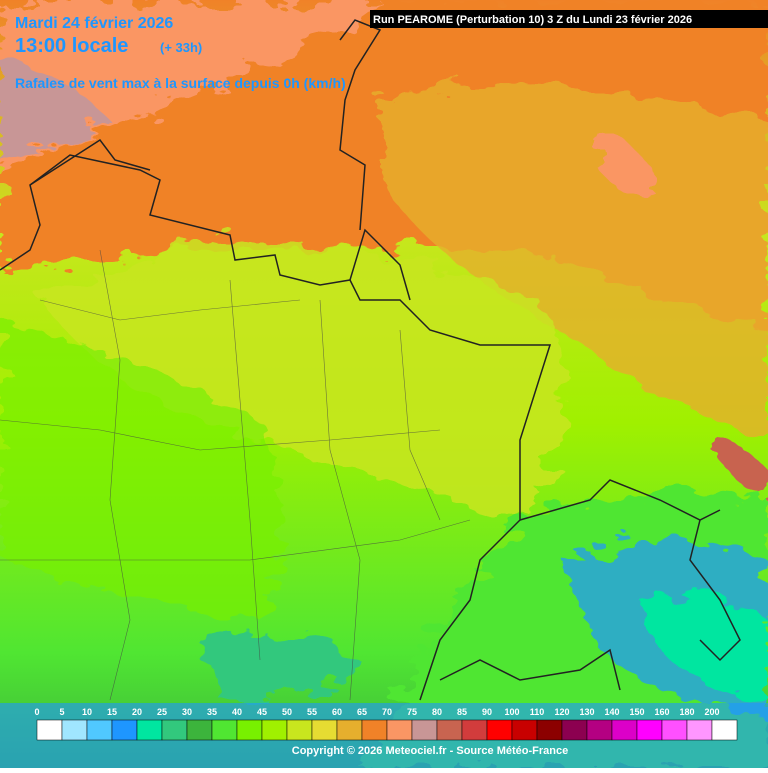 Image resolution: width=768 pixels, height=773 pixels. I want to click on legend-label: 5, so click(61, 712).